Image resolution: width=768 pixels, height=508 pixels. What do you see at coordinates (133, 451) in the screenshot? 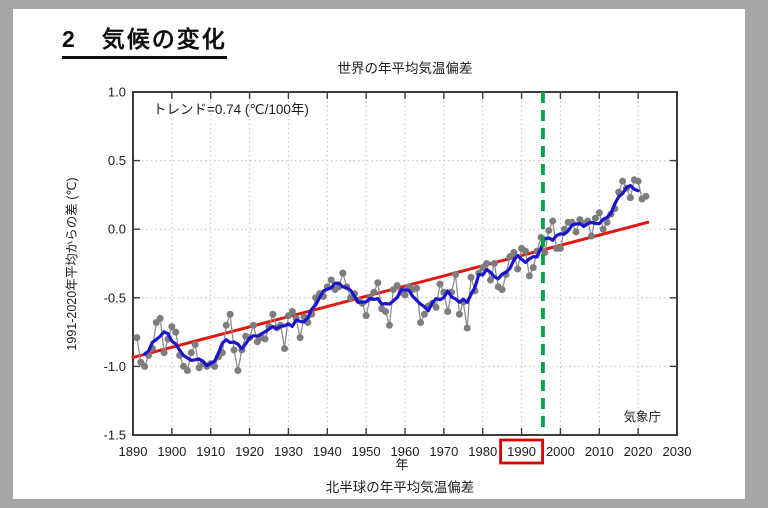
I see `x-tick-label: 1890` at bounding box center [133, 451].